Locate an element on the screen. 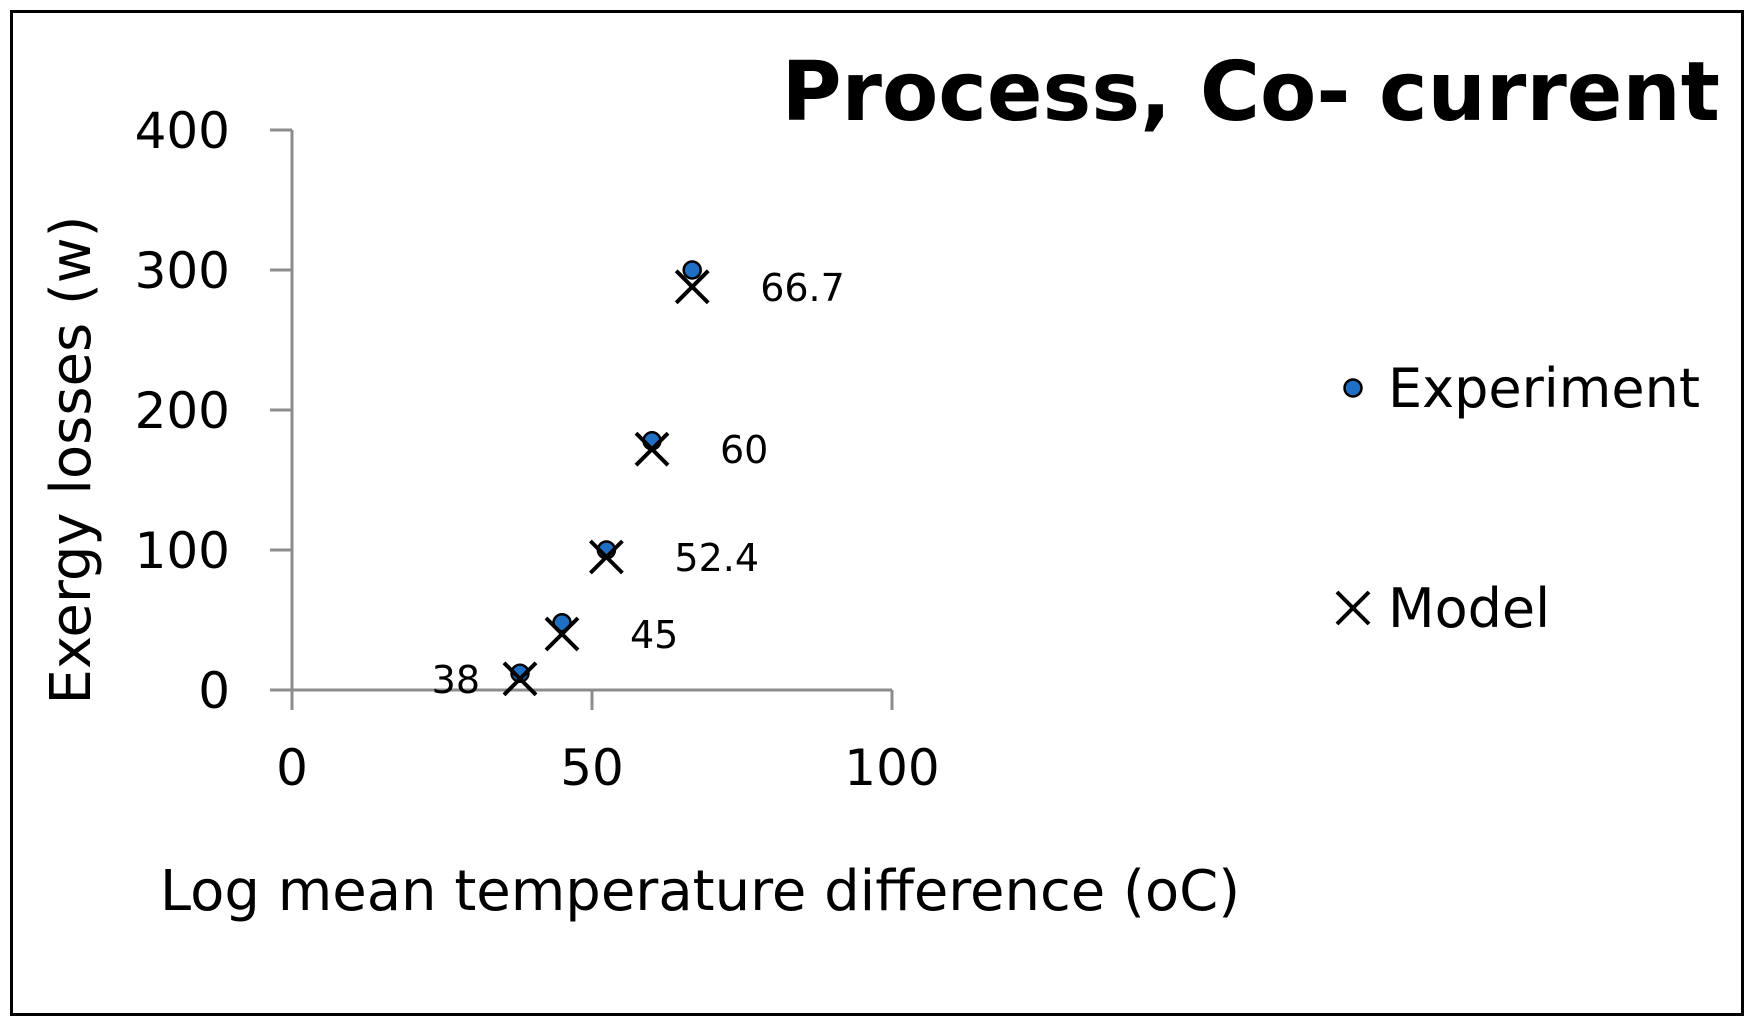 The height and width of the screenshot is (1030, 1758). y-tick-label: 100 is located at coordinates (182, 551).